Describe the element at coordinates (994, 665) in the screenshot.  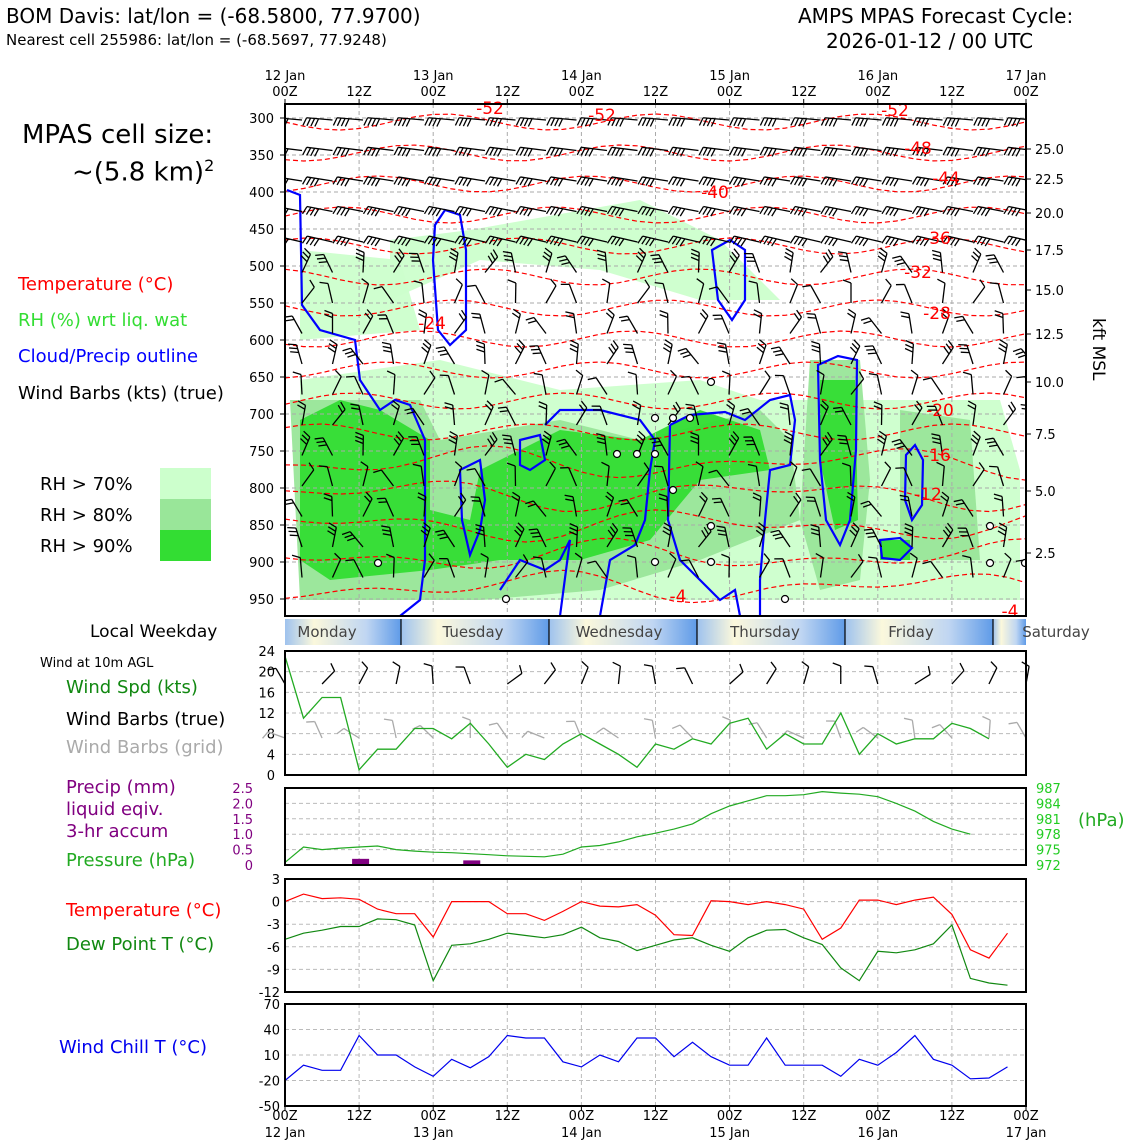
I see `surface-wind-barb-true-feather` at that location.